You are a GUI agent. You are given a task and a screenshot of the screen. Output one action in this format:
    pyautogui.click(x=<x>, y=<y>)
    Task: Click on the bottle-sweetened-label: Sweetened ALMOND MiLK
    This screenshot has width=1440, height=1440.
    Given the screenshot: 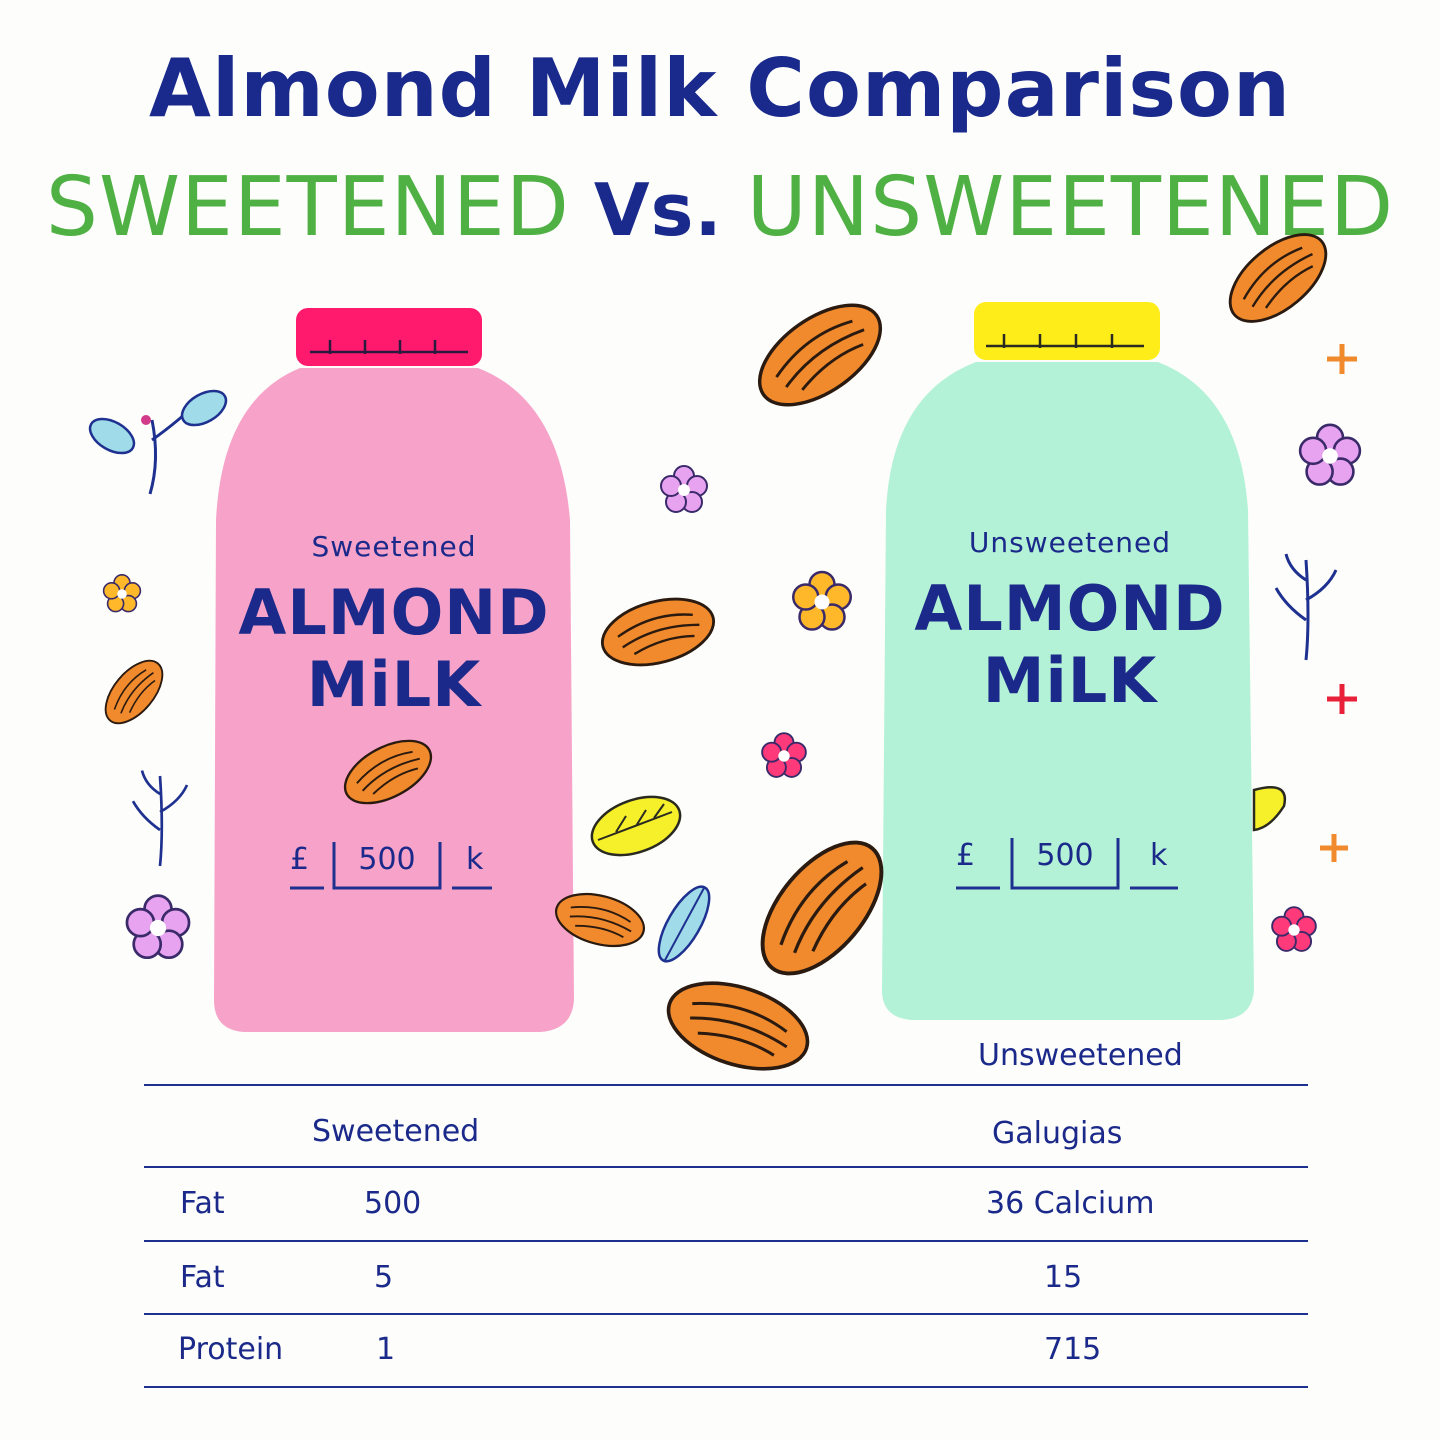 What is the action you would take?
    pyautogui.click(x=394, y=625)
    